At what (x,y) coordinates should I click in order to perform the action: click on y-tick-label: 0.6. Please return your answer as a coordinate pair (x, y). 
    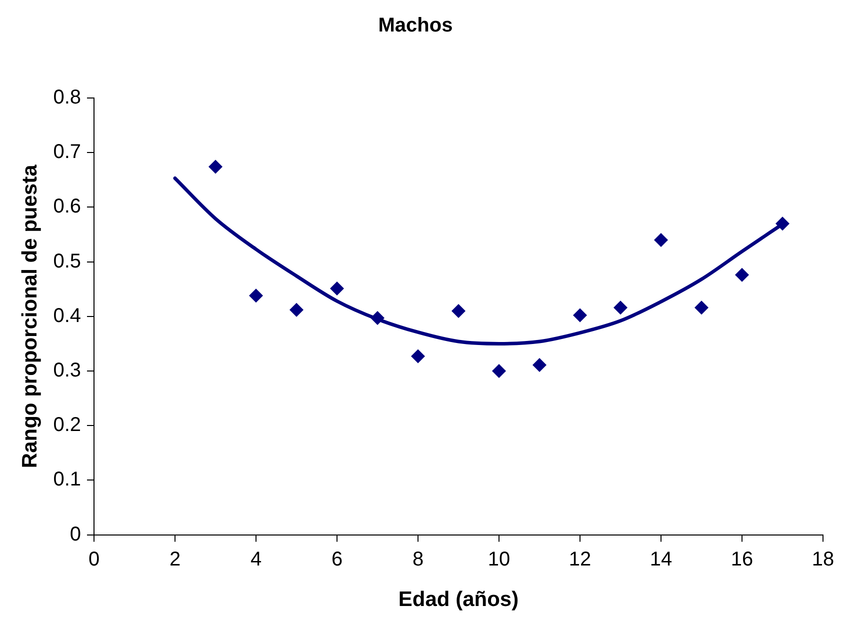
    Looking at the image, I should click on (67, 207).